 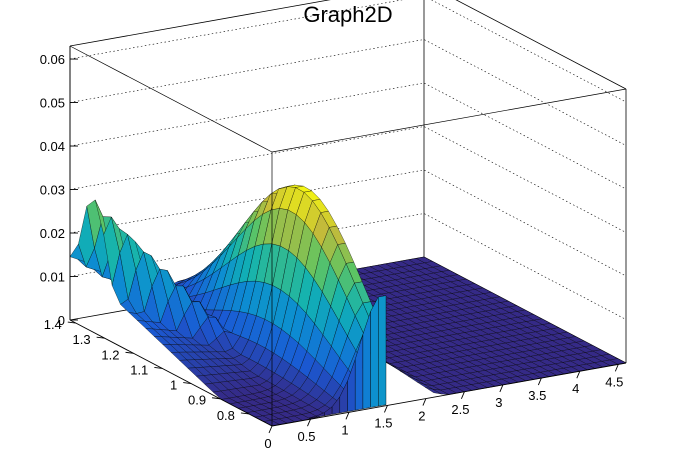 What do you see at coordinates (537, 395) in the screenshot?
I see `x-tick-label: 3.5` at bounding box center [537, 395].